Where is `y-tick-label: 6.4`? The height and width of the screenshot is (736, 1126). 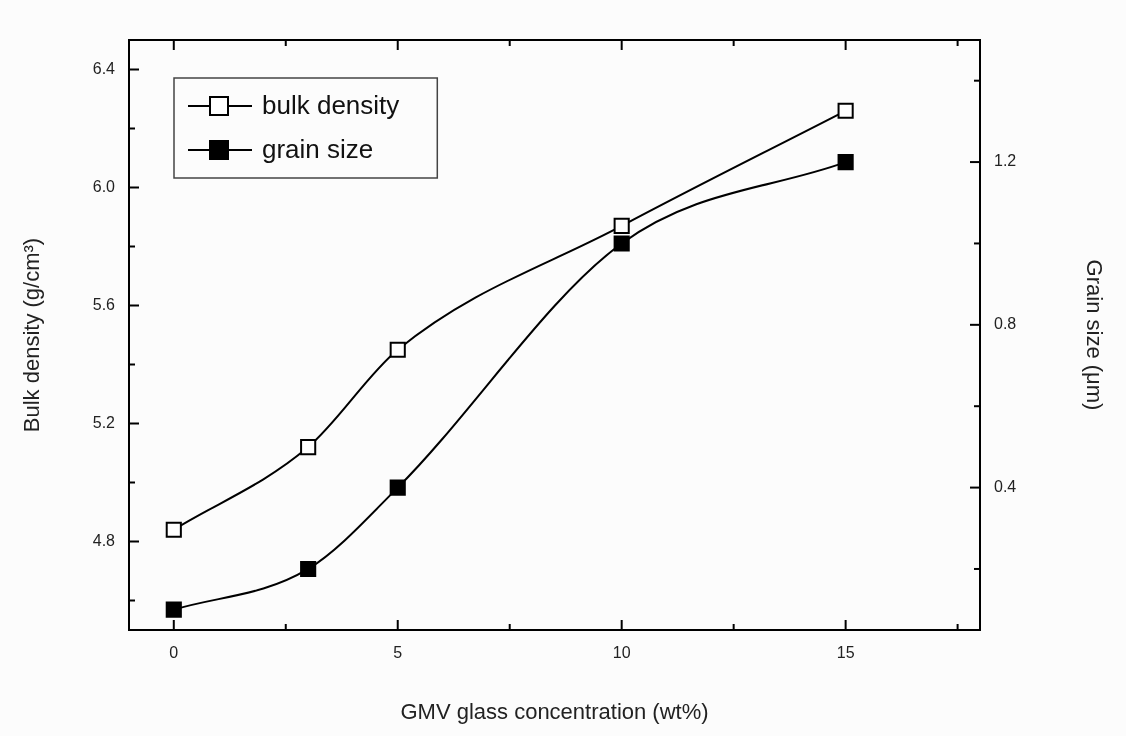 y-tick-label: 6.4 is located at coordinates (104, 68).